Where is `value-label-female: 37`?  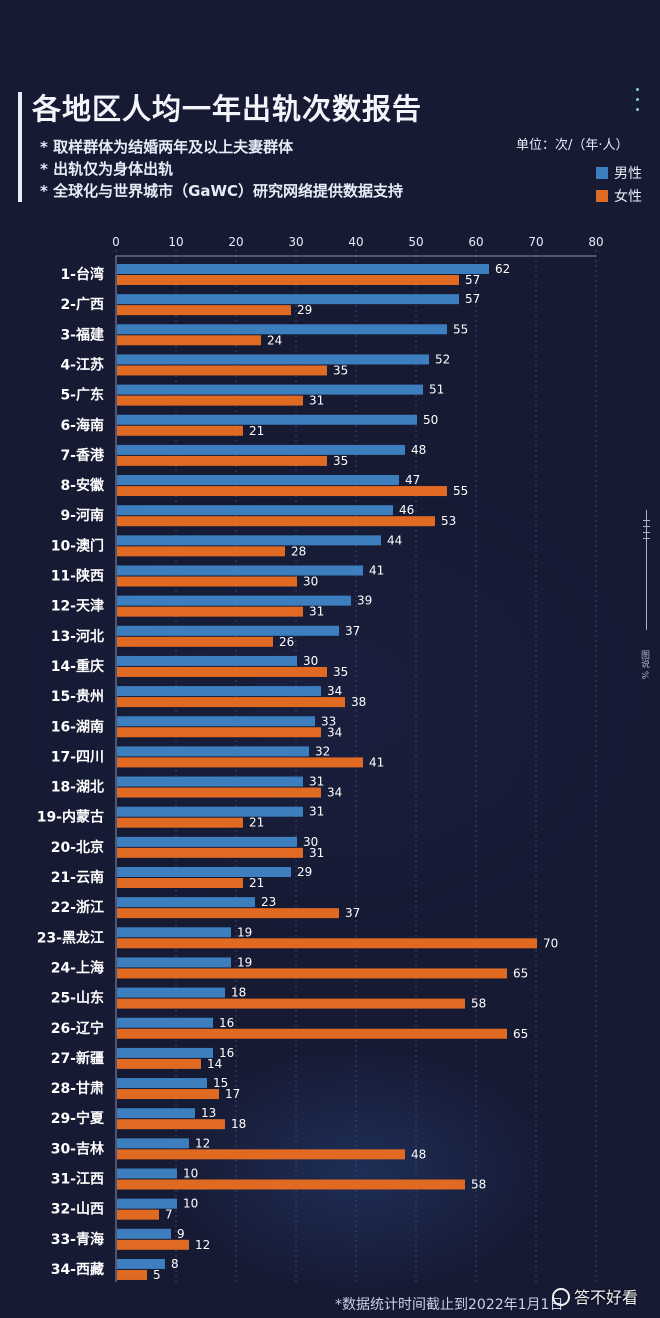
value-label-female: 37 is located at coordinates (352, 913).